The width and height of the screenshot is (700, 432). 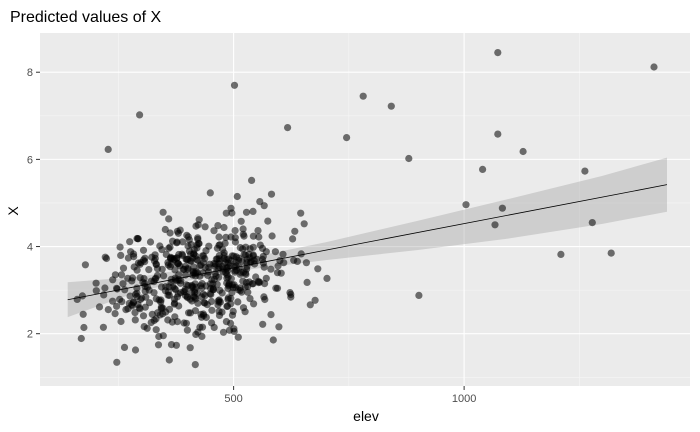 I want to click on chart-title: Predicted values of X, so click(x=86, y=17).